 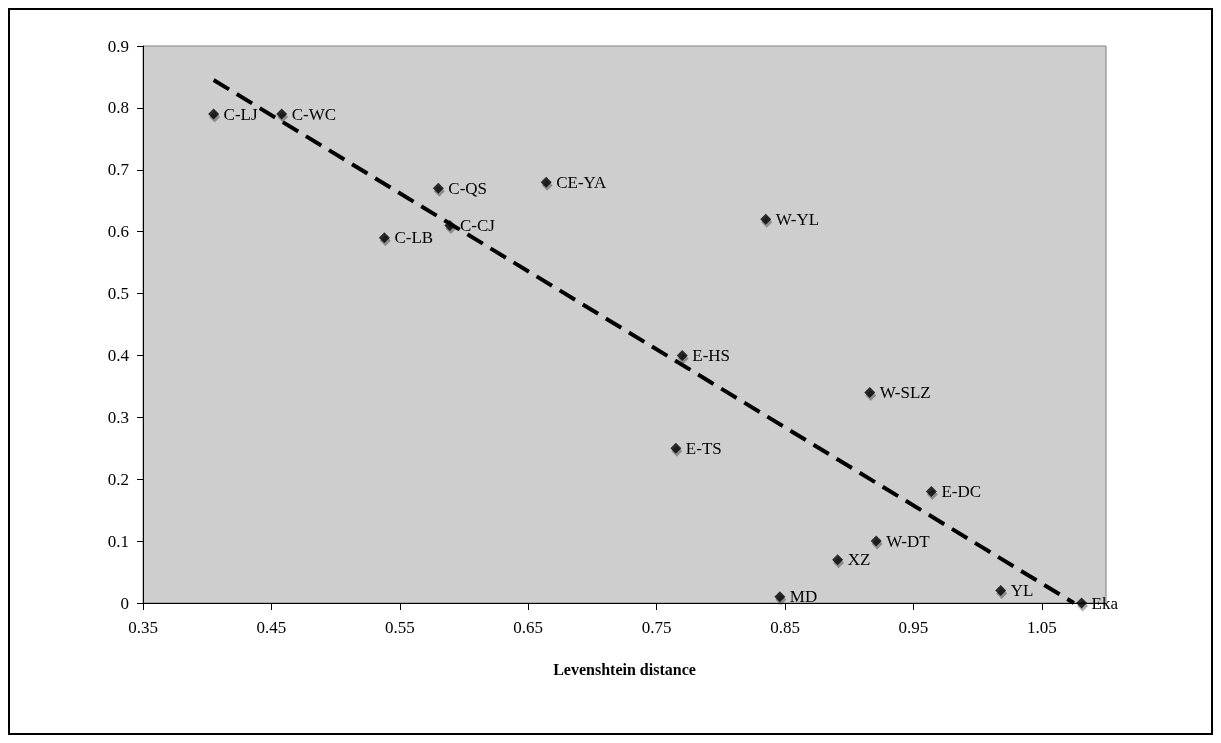 What do you see at coordinates (118, 355) in the screenshot?
I see `y-tick-label: 0.4` at bounding box center [118, 355].